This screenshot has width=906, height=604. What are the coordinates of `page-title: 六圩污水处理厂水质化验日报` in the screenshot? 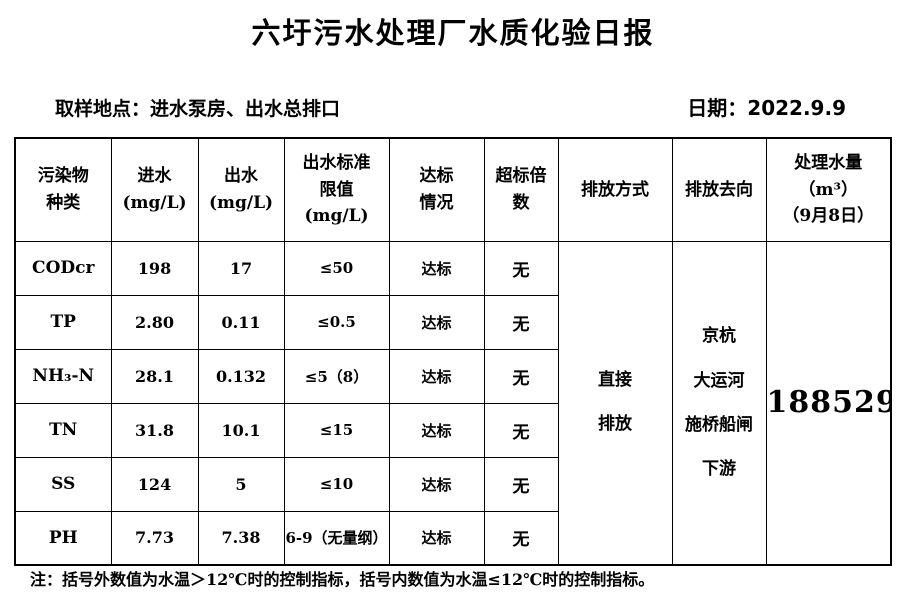 It's located at (453, 33).